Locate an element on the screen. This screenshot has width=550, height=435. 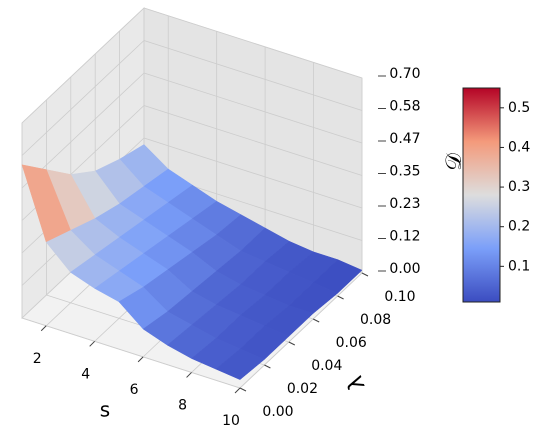
y-tick-label: 0.02 is located at coordinates (302, 389).